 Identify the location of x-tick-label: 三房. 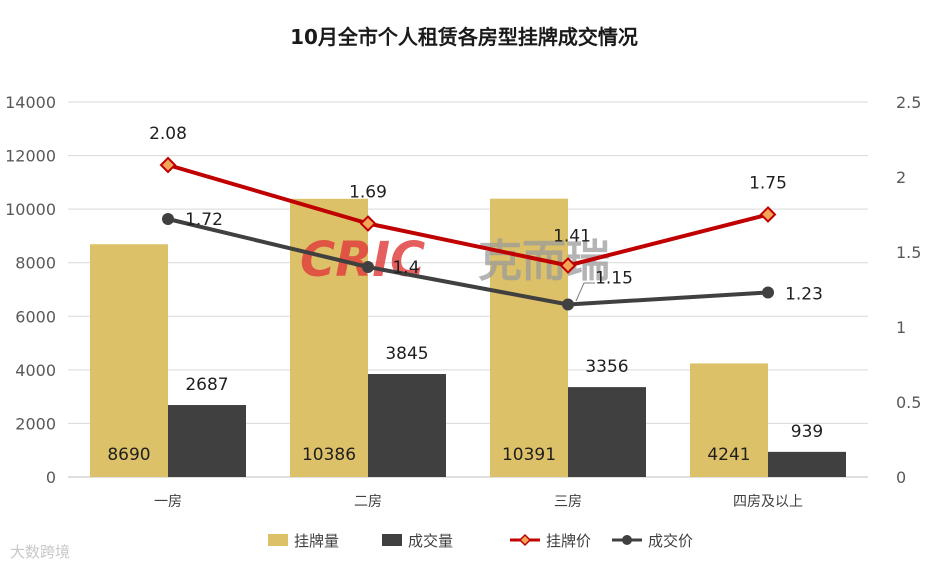
(568, 502).